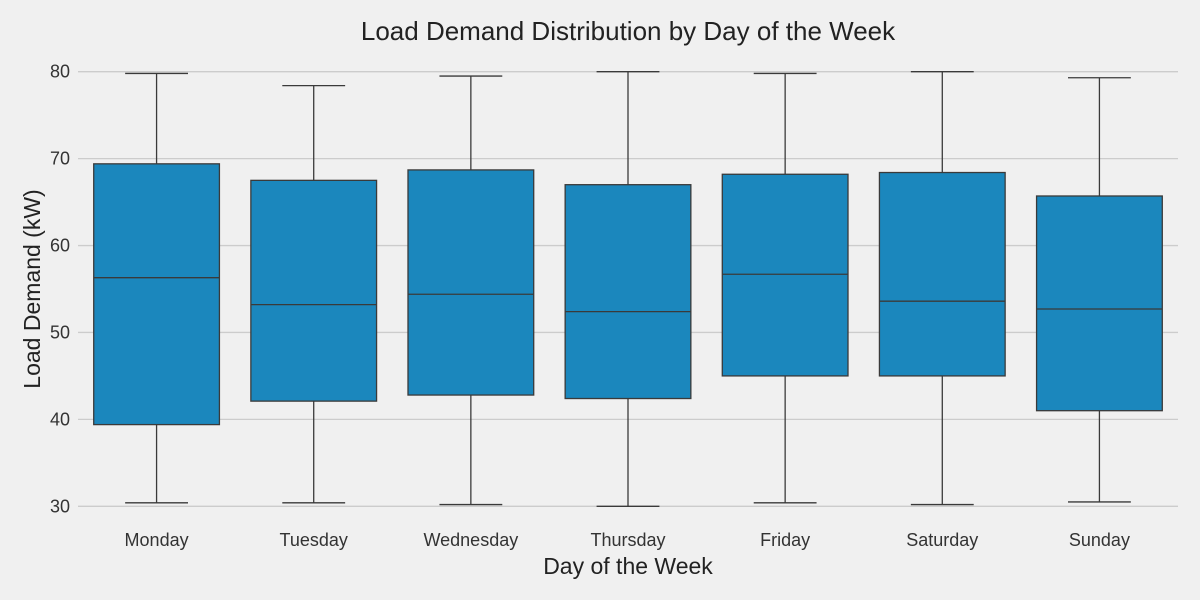  I want to click on box-saturday, so click(942, 288).